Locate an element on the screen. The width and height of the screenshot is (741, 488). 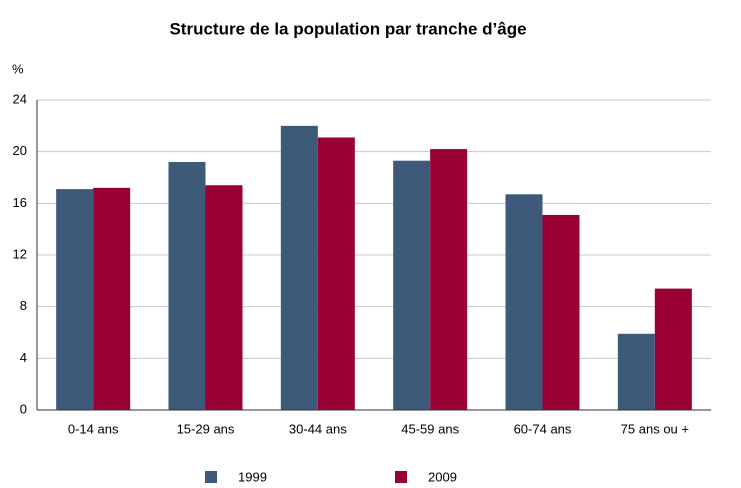
y-tick-label: 24 is located at coordinates (20, 98).